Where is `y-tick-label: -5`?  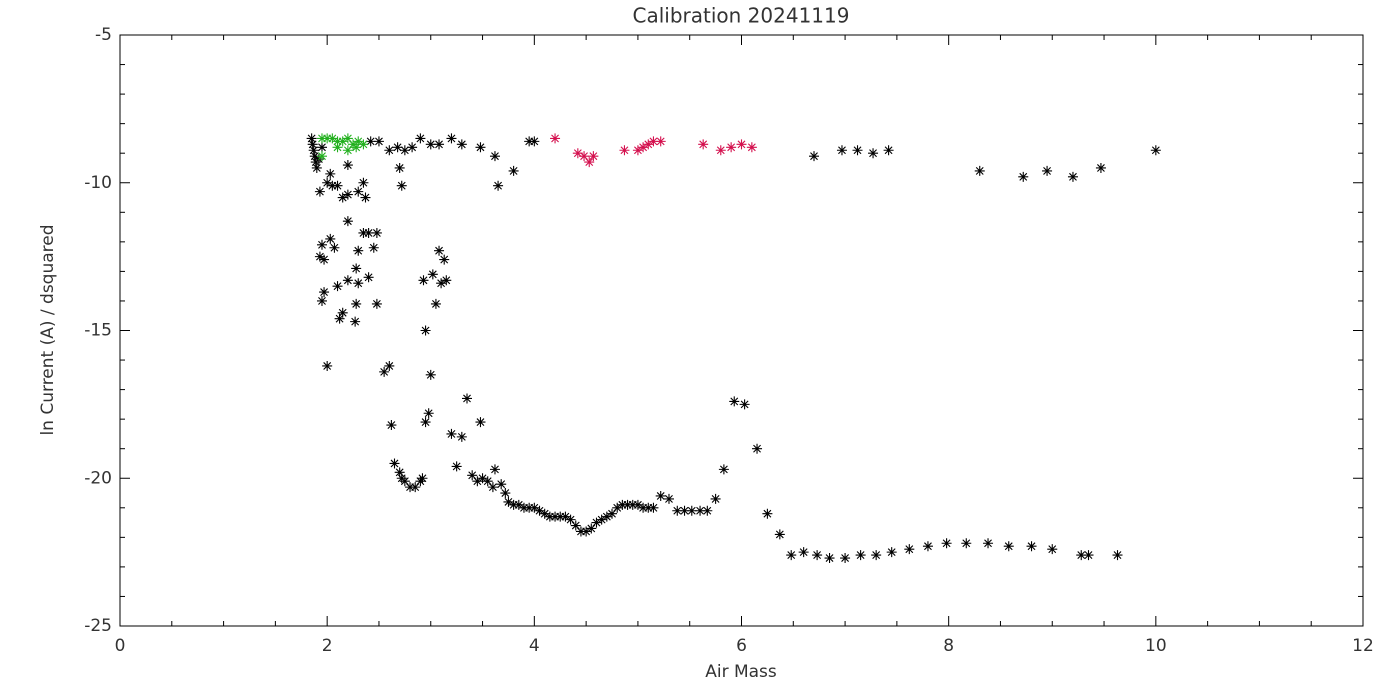 y-tick-label: -5 is located at coordinates (103, 35).